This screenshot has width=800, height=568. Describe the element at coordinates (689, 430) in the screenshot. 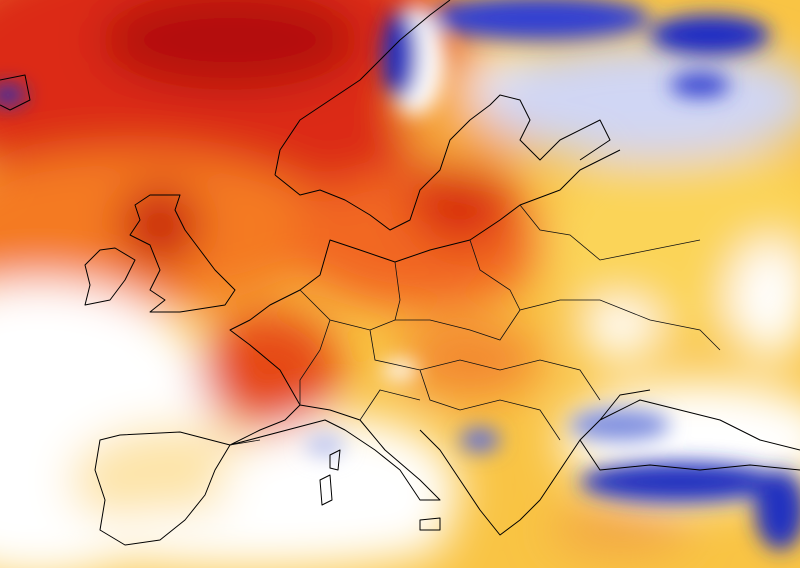

I see `coast-black-sea` at that location.